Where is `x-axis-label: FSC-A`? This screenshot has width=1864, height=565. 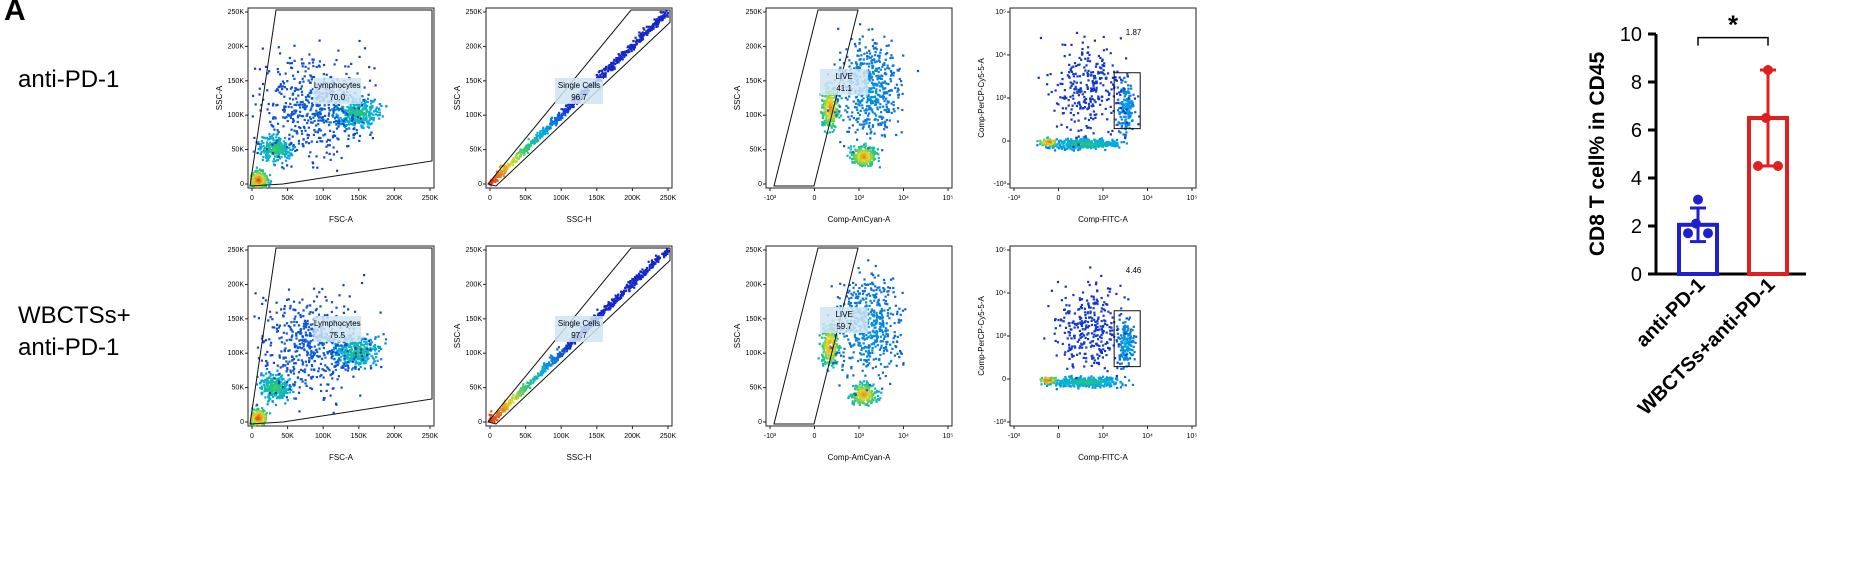
x-axis-label: FSC-A is located at coordinates (341, 219).